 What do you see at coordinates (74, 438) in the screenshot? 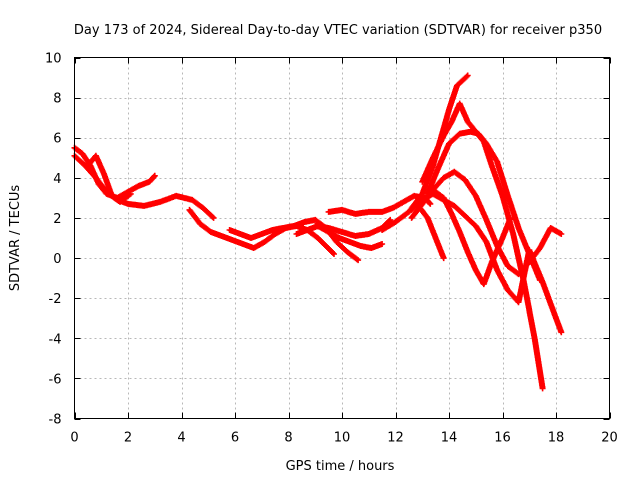
I see `x-tick-label: 0` at bounding box center [74, 438].